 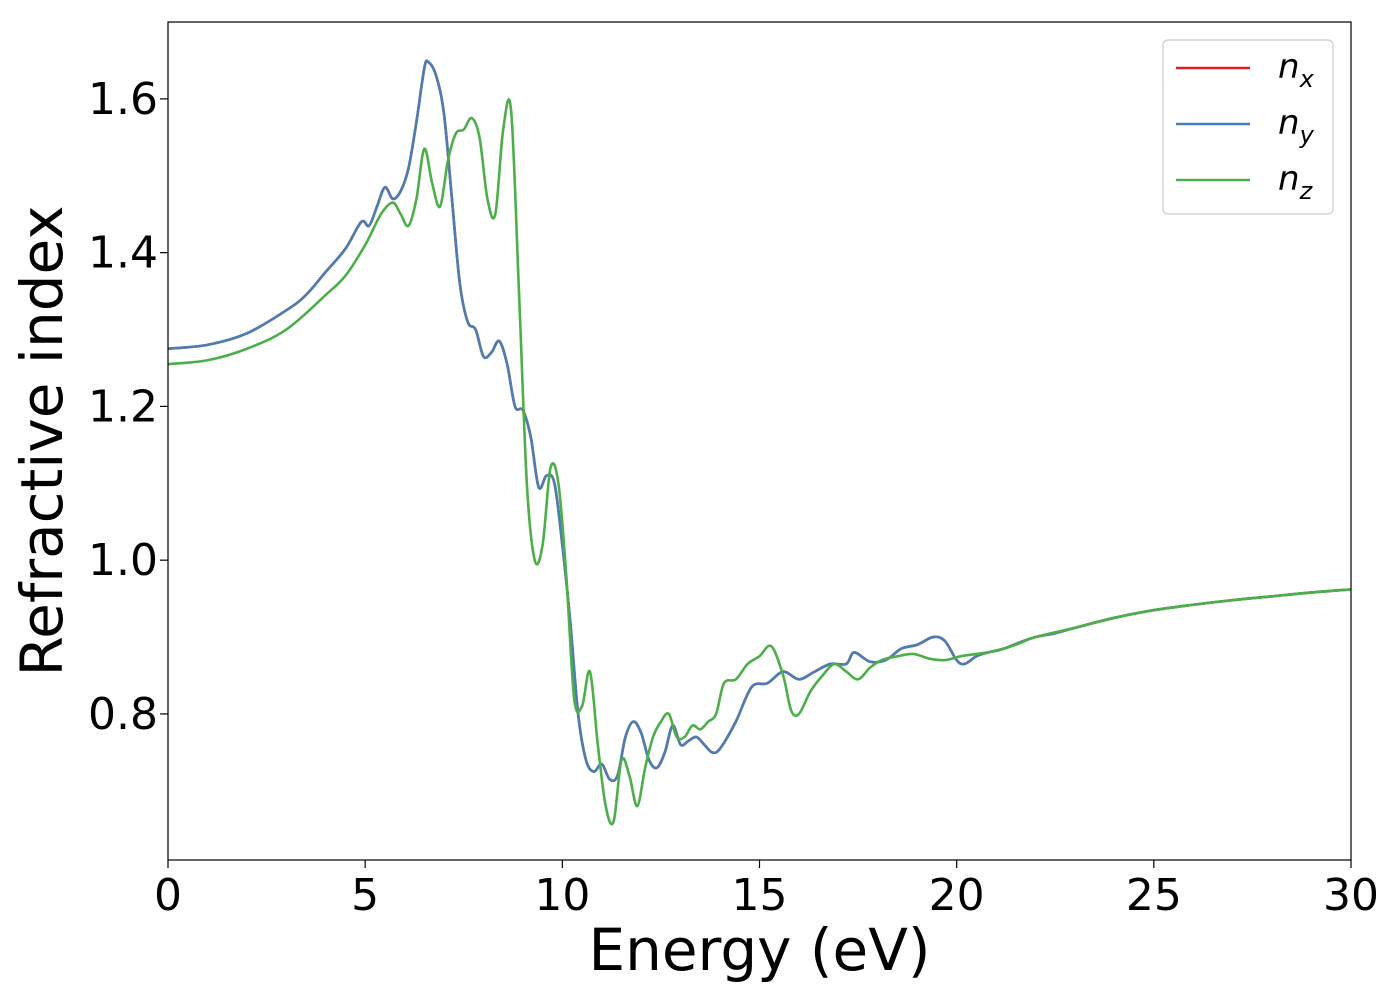 What do you see at coordinates (1154, 895) in the screenshot?
I see `x-tick-label: 25` at bounding box center [1154, 895].